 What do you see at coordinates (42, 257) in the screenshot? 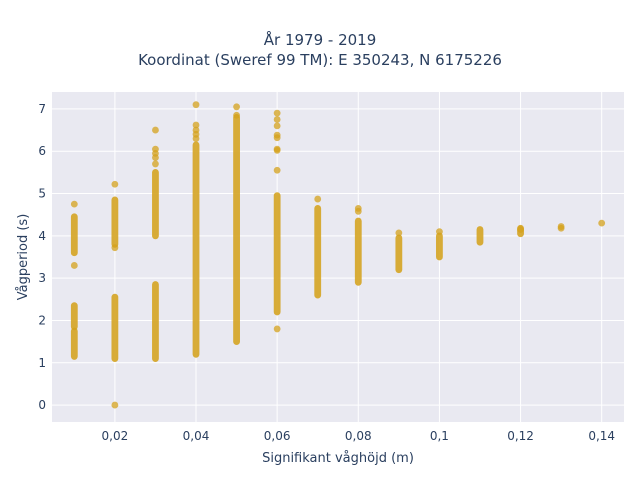
I see `y-axis-ticks: 0 1 2 3 4 5 6 7` at bounding box center [42, 257].